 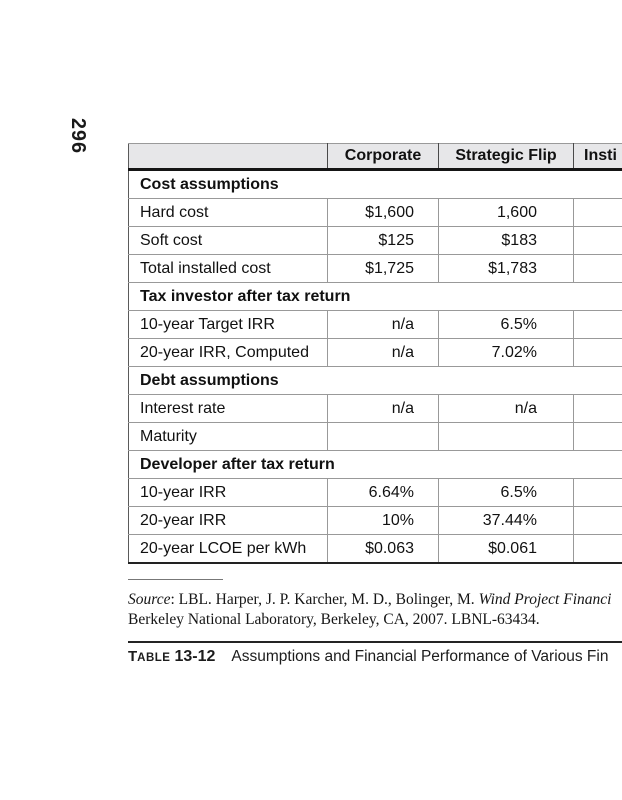 I want to click on row-label-cell: 10-year Target IRR, so click(x=228, y=324).